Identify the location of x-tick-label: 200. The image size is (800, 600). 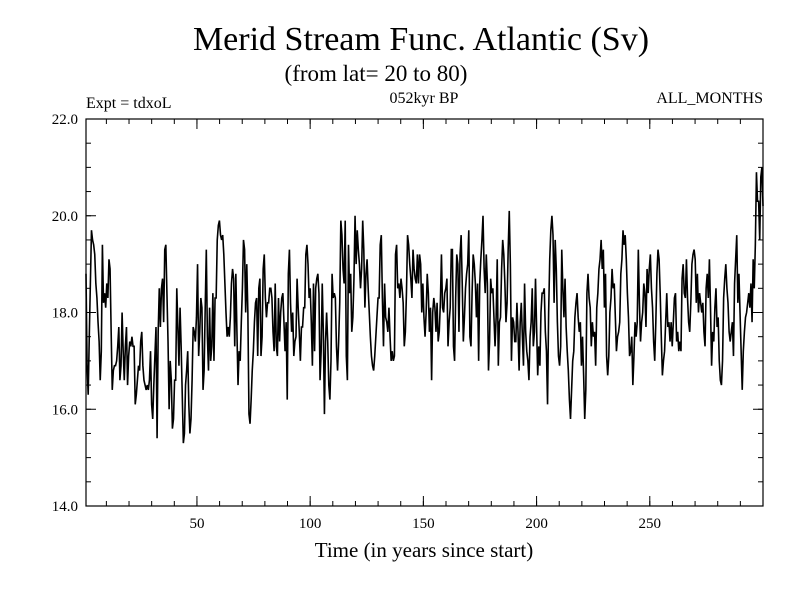
(536, 524).